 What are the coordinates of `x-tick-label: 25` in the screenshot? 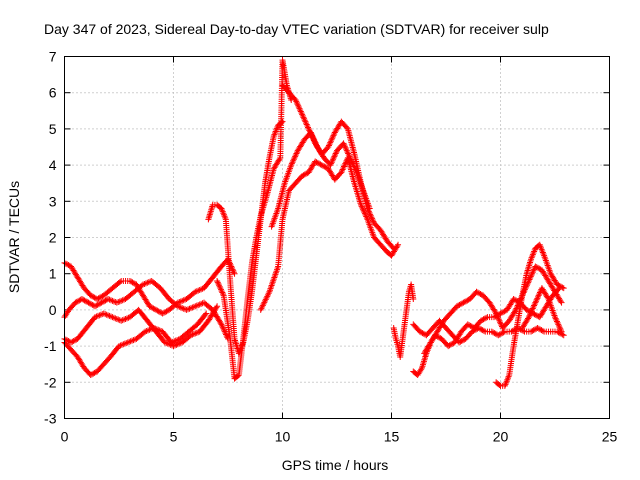 It's located at (610, 437).